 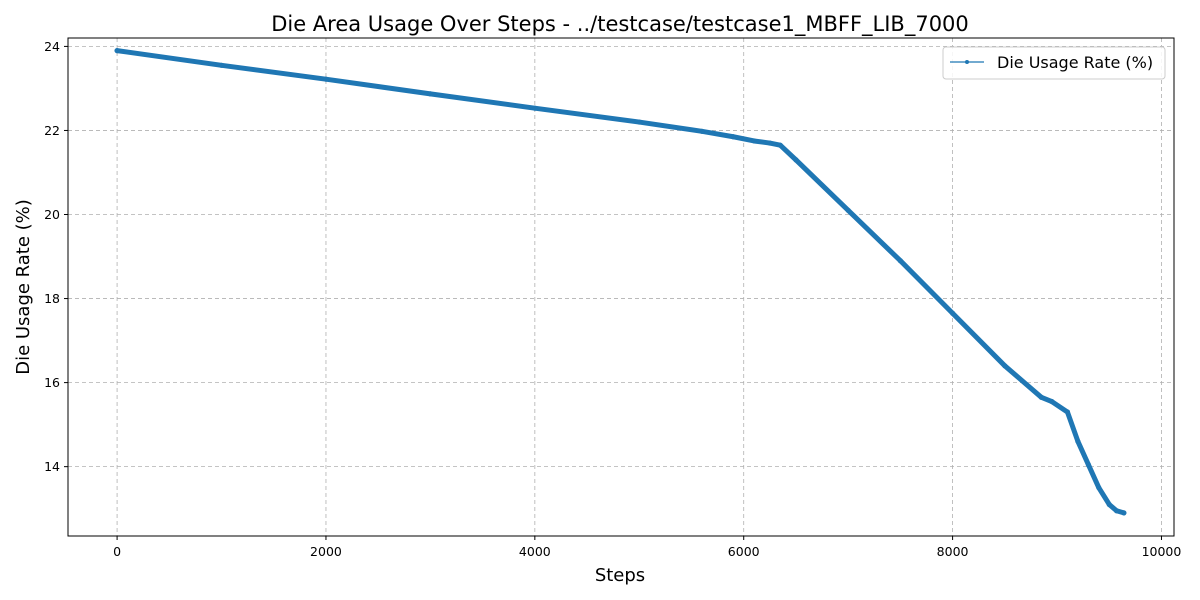 What do you see at coordinates (52, 46) in the screenshot?
I see `y-tick-label: 24` at bounding box center [52, 46].